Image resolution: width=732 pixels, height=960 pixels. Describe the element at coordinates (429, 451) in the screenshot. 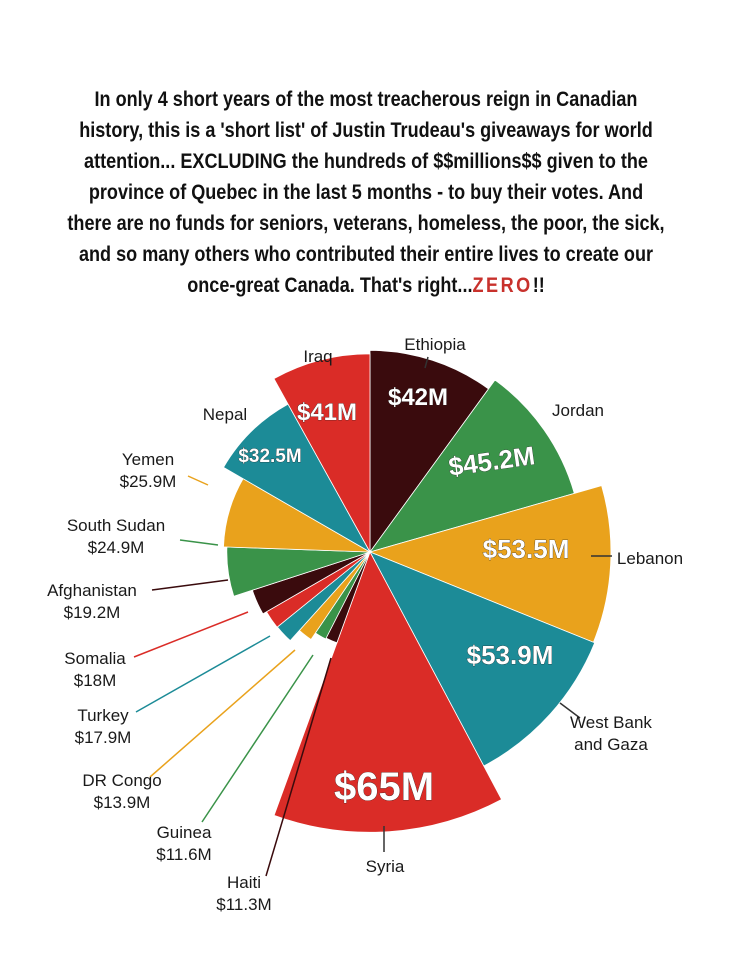

I see `pie-slice-ethiopia` at that location.